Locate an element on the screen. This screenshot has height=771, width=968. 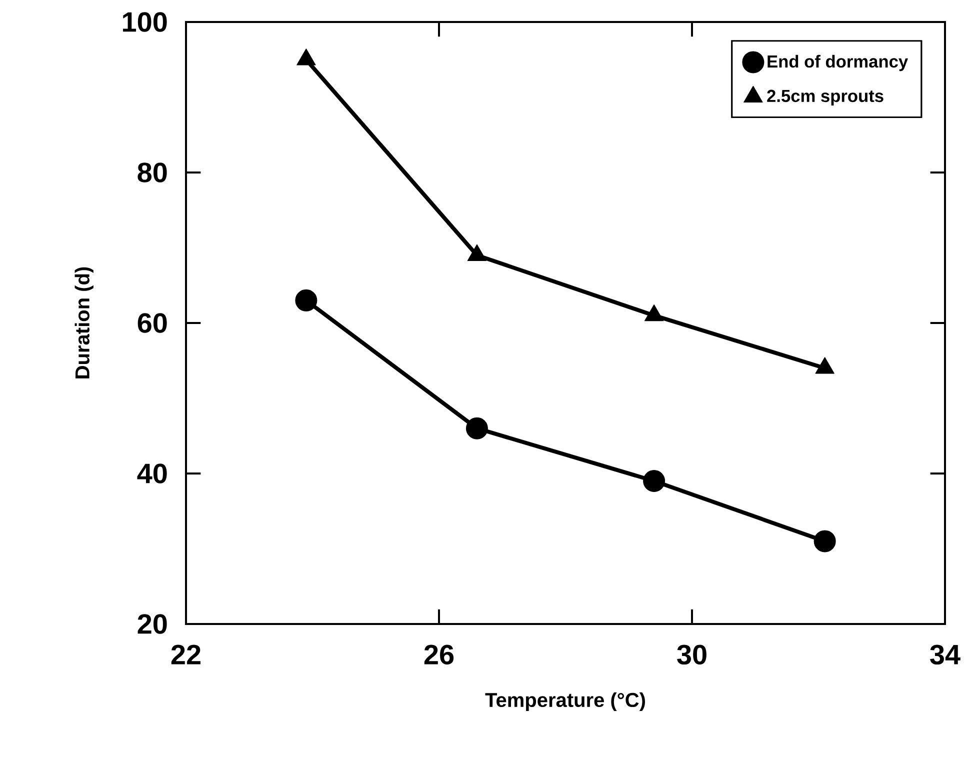
y-tick-label: 60 is located at coordinates (152, 323).